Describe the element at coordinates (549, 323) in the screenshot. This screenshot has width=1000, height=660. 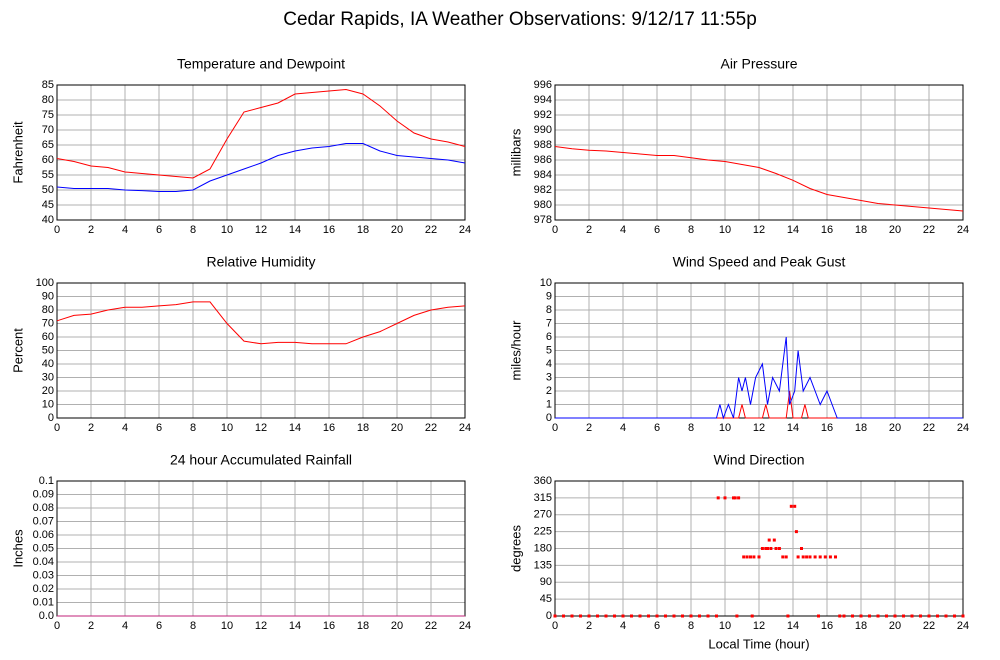
I see `y-tick-label: 7` at that location.